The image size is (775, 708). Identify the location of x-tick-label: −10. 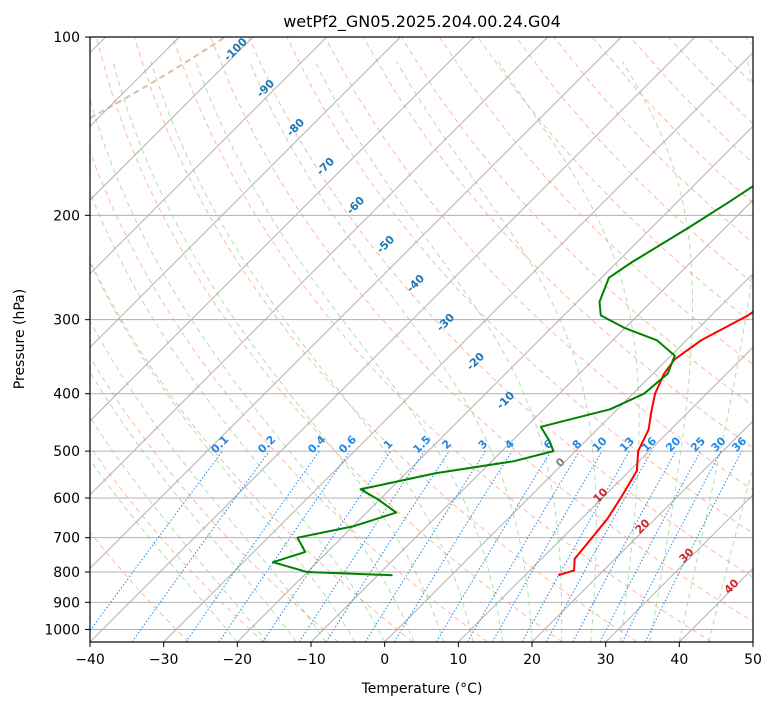
(311, 660).